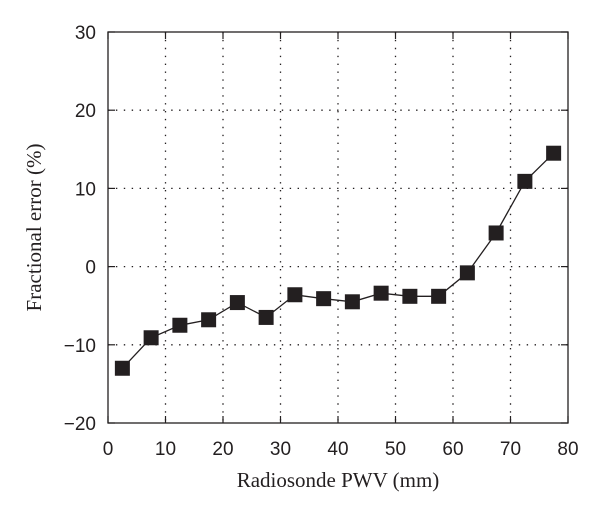 This screenshot has width=600, height=512. I want to click on x-tick-label: 70, so click(510, 449).